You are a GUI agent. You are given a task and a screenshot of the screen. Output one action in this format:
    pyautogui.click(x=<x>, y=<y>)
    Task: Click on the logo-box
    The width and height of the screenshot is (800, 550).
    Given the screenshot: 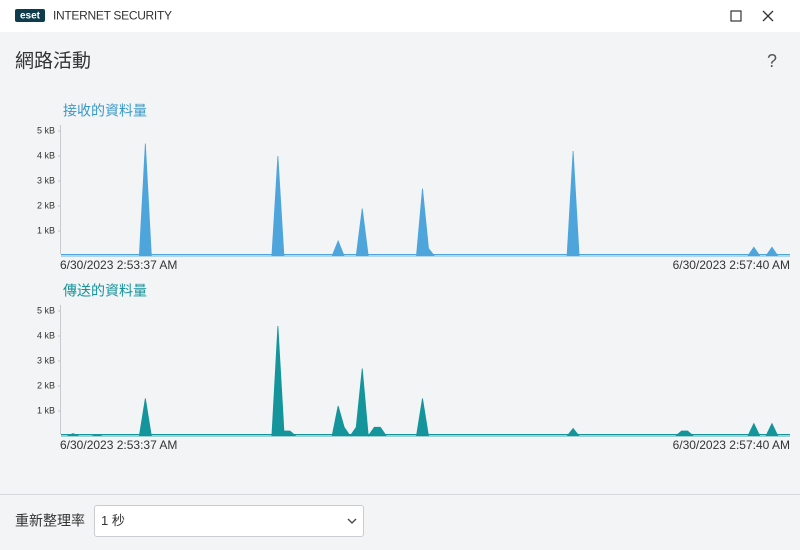 What is the action you would take?
    pyautogui.click(x=30, y=15)
    